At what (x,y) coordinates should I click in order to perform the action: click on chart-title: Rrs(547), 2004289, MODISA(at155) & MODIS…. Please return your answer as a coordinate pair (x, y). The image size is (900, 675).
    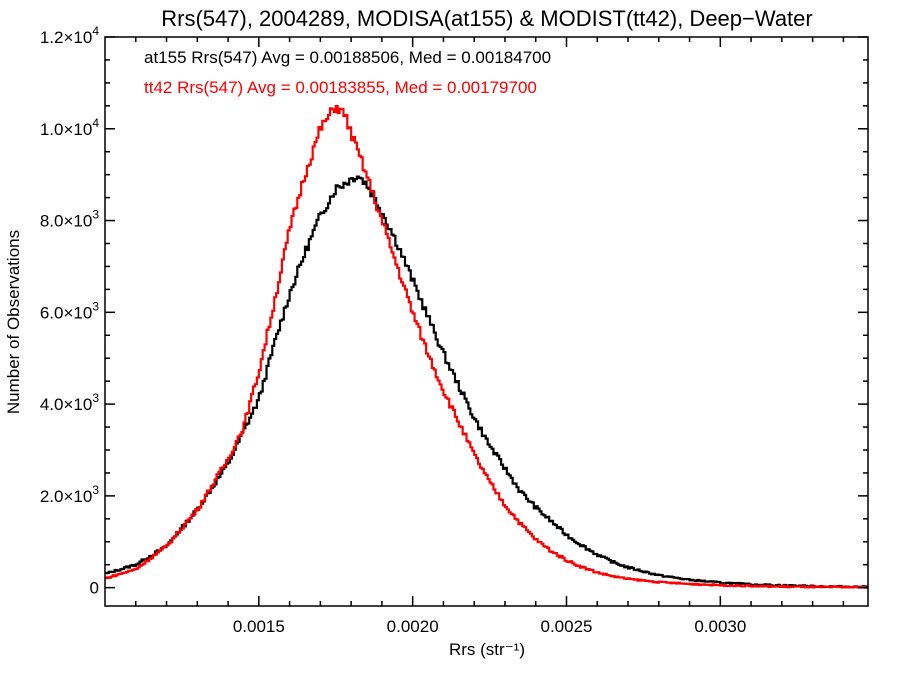
    Looking at the image, I should click on (486, 18).